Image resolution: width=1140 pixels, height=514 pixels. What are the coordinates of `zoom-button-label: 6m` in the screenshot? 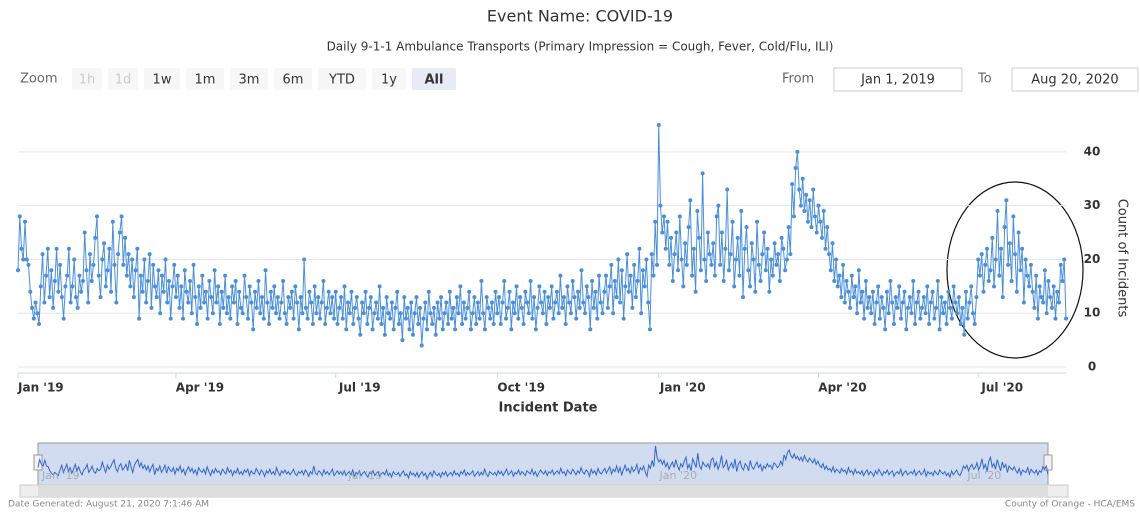 It's located at (293, 80).